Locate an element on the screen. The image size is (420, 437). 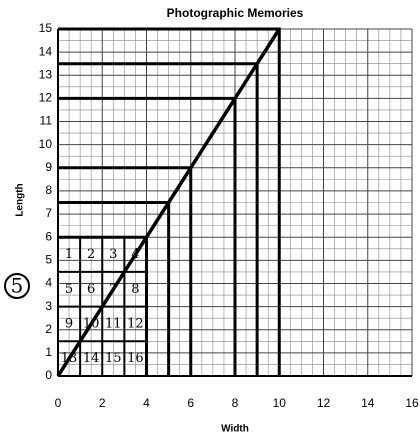
y-tick-label: 12 is located at coordinates (46, 98).